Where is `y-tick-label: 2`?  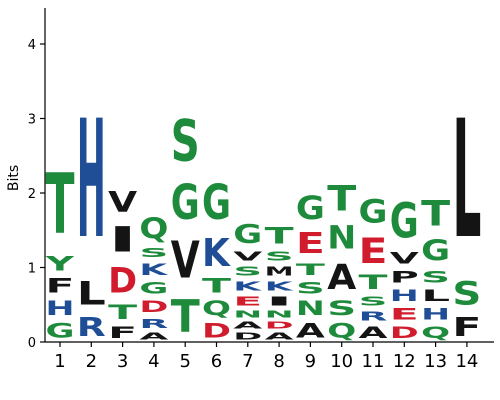 y-tick-label: 2 is located at coordinates (32, 194).